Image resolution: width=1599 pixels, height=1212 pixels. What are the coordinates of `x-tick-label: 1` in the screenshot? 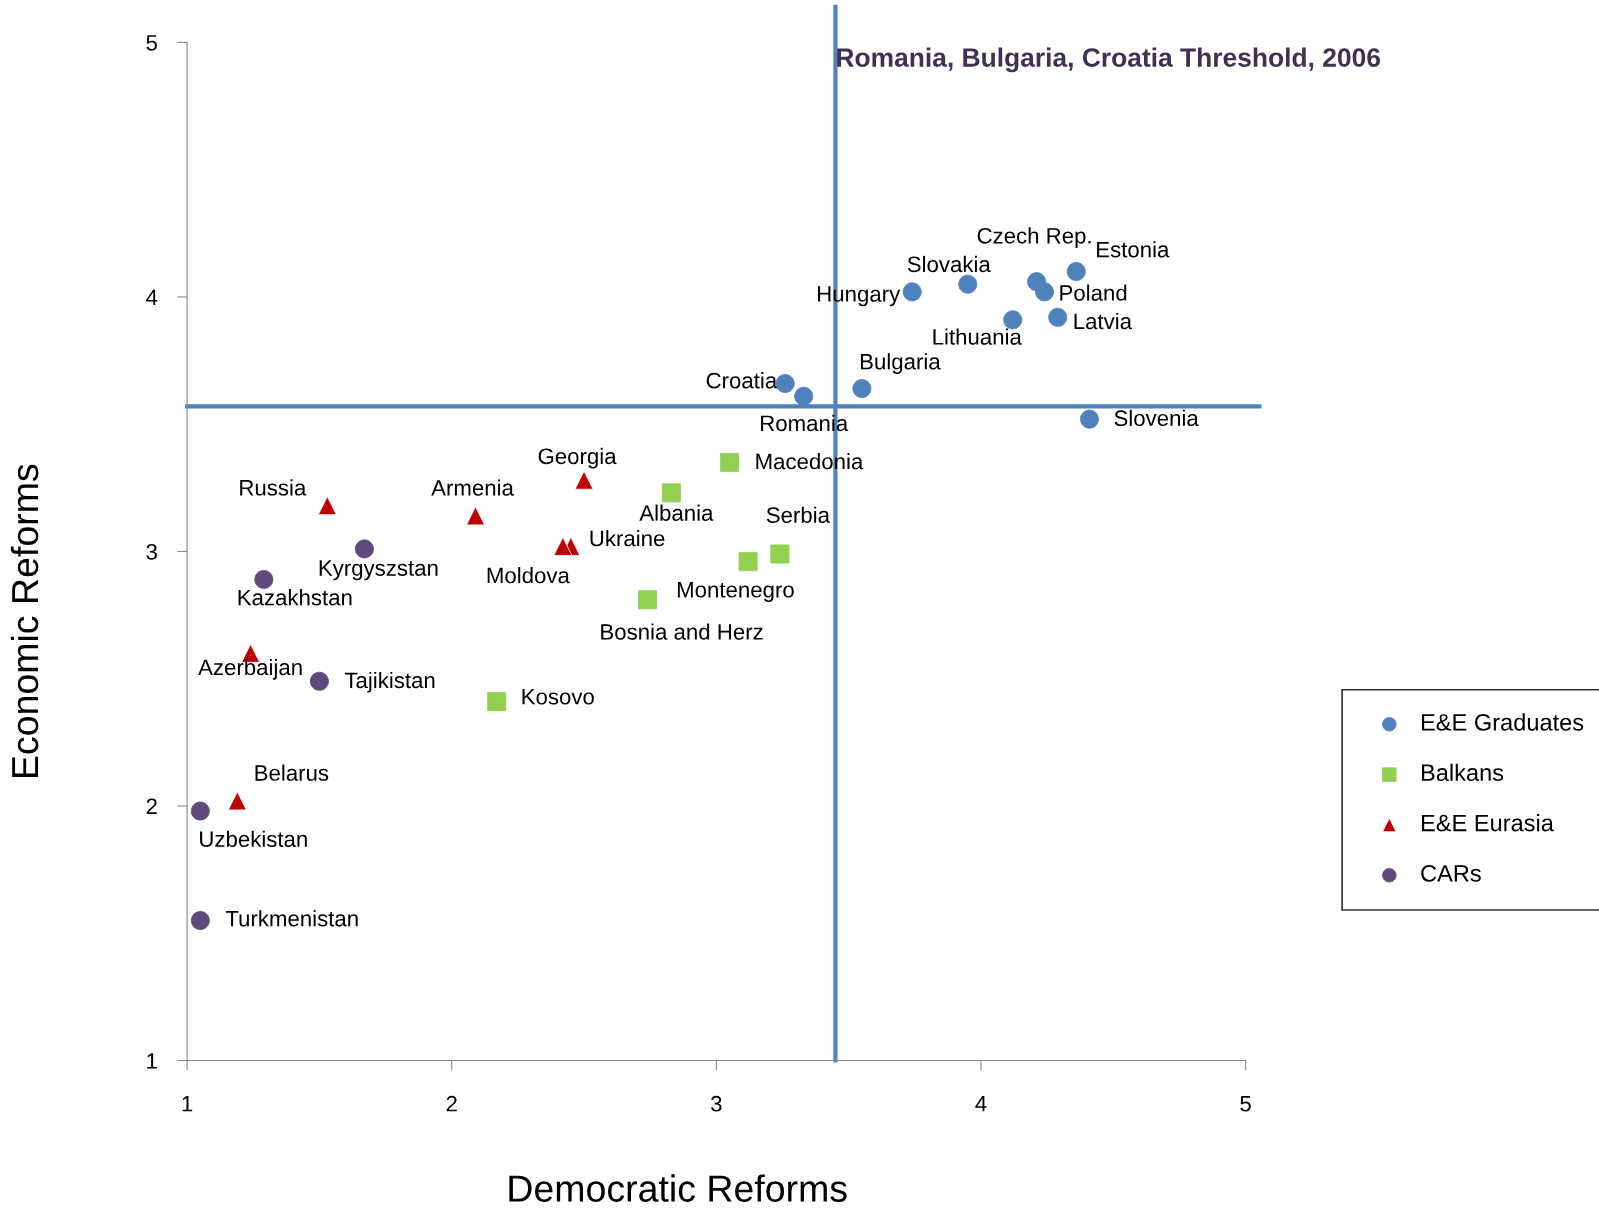 It's located at (187, 1104).